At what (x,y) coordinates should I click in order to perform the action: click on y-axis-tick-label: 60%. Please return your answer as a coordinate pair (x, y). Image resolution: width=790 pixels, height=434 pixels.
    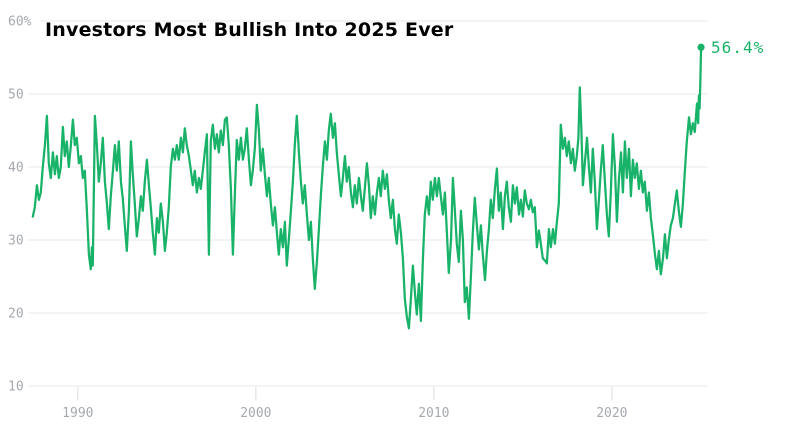
    Looking at the image, I should click on (20, 22).